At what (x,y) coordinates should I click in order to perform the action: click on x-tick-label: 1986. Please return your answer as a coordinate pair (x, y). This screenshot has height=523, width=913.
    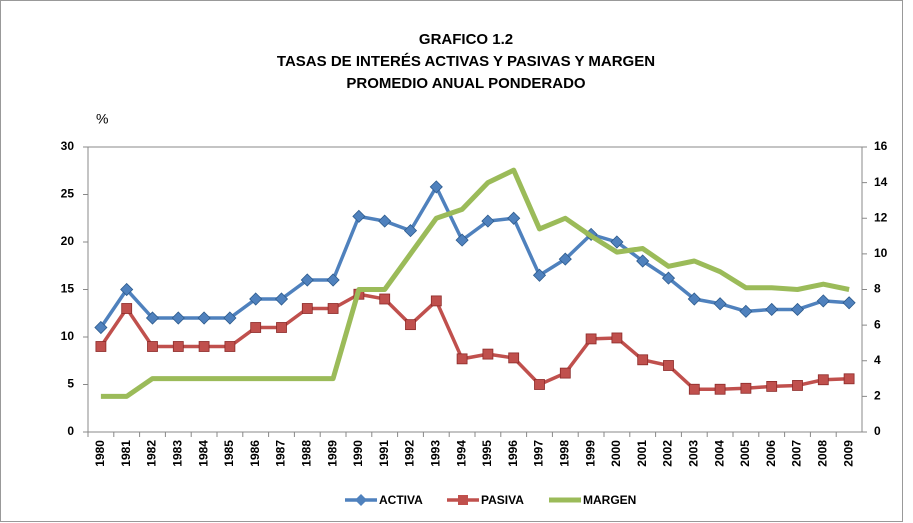
    Looking at the image, I should click on (255, 453).